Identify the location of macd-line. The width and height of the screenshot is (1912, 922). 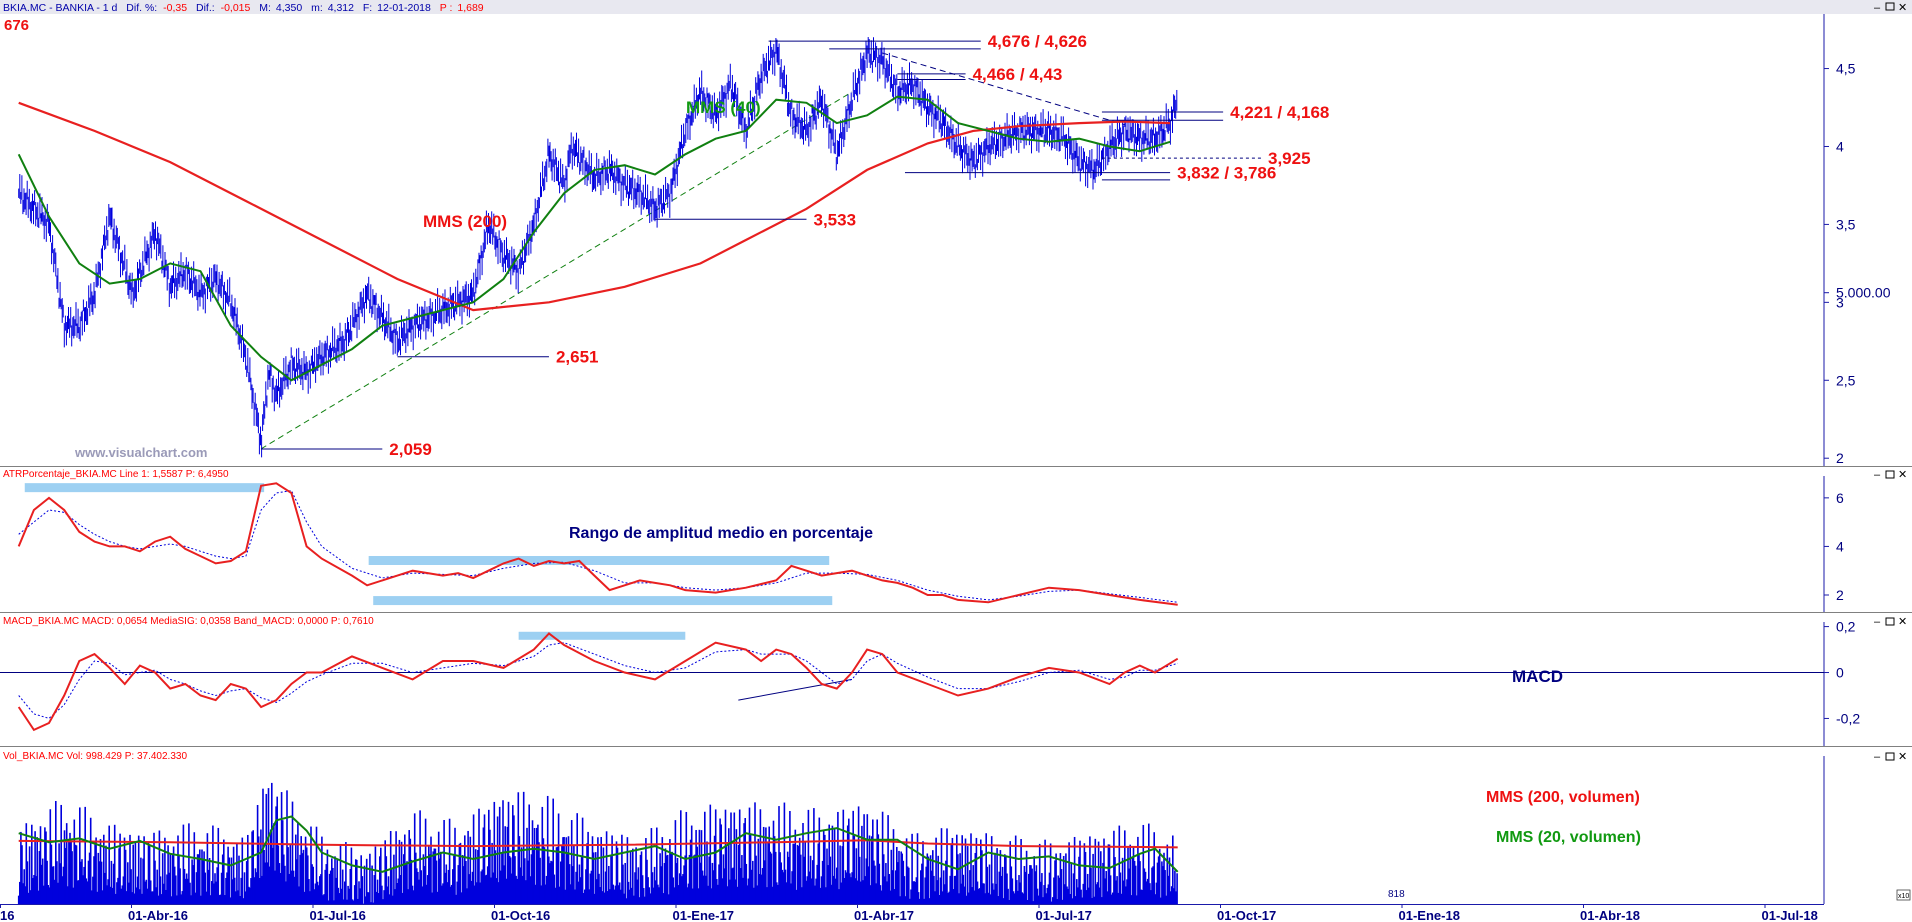
(598, 682).